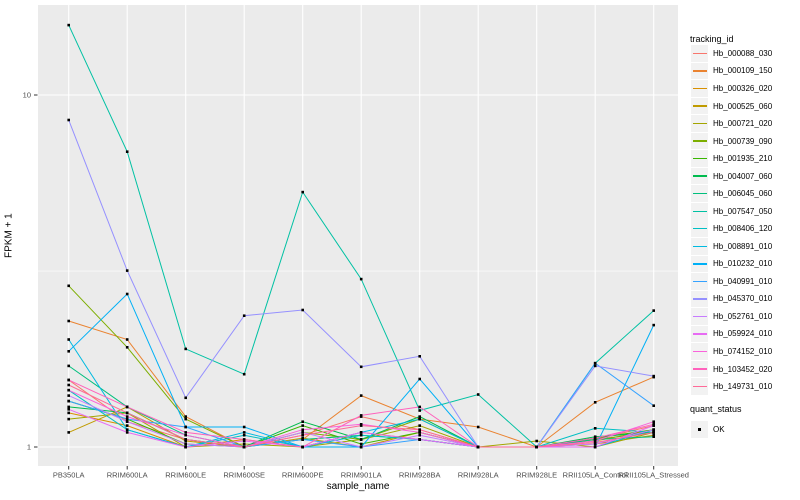  What do you see at coordinates (743, 369) in the screenshot?
I see `legend-item-label: Hb_103452_020` at bounding box center [743, 369].